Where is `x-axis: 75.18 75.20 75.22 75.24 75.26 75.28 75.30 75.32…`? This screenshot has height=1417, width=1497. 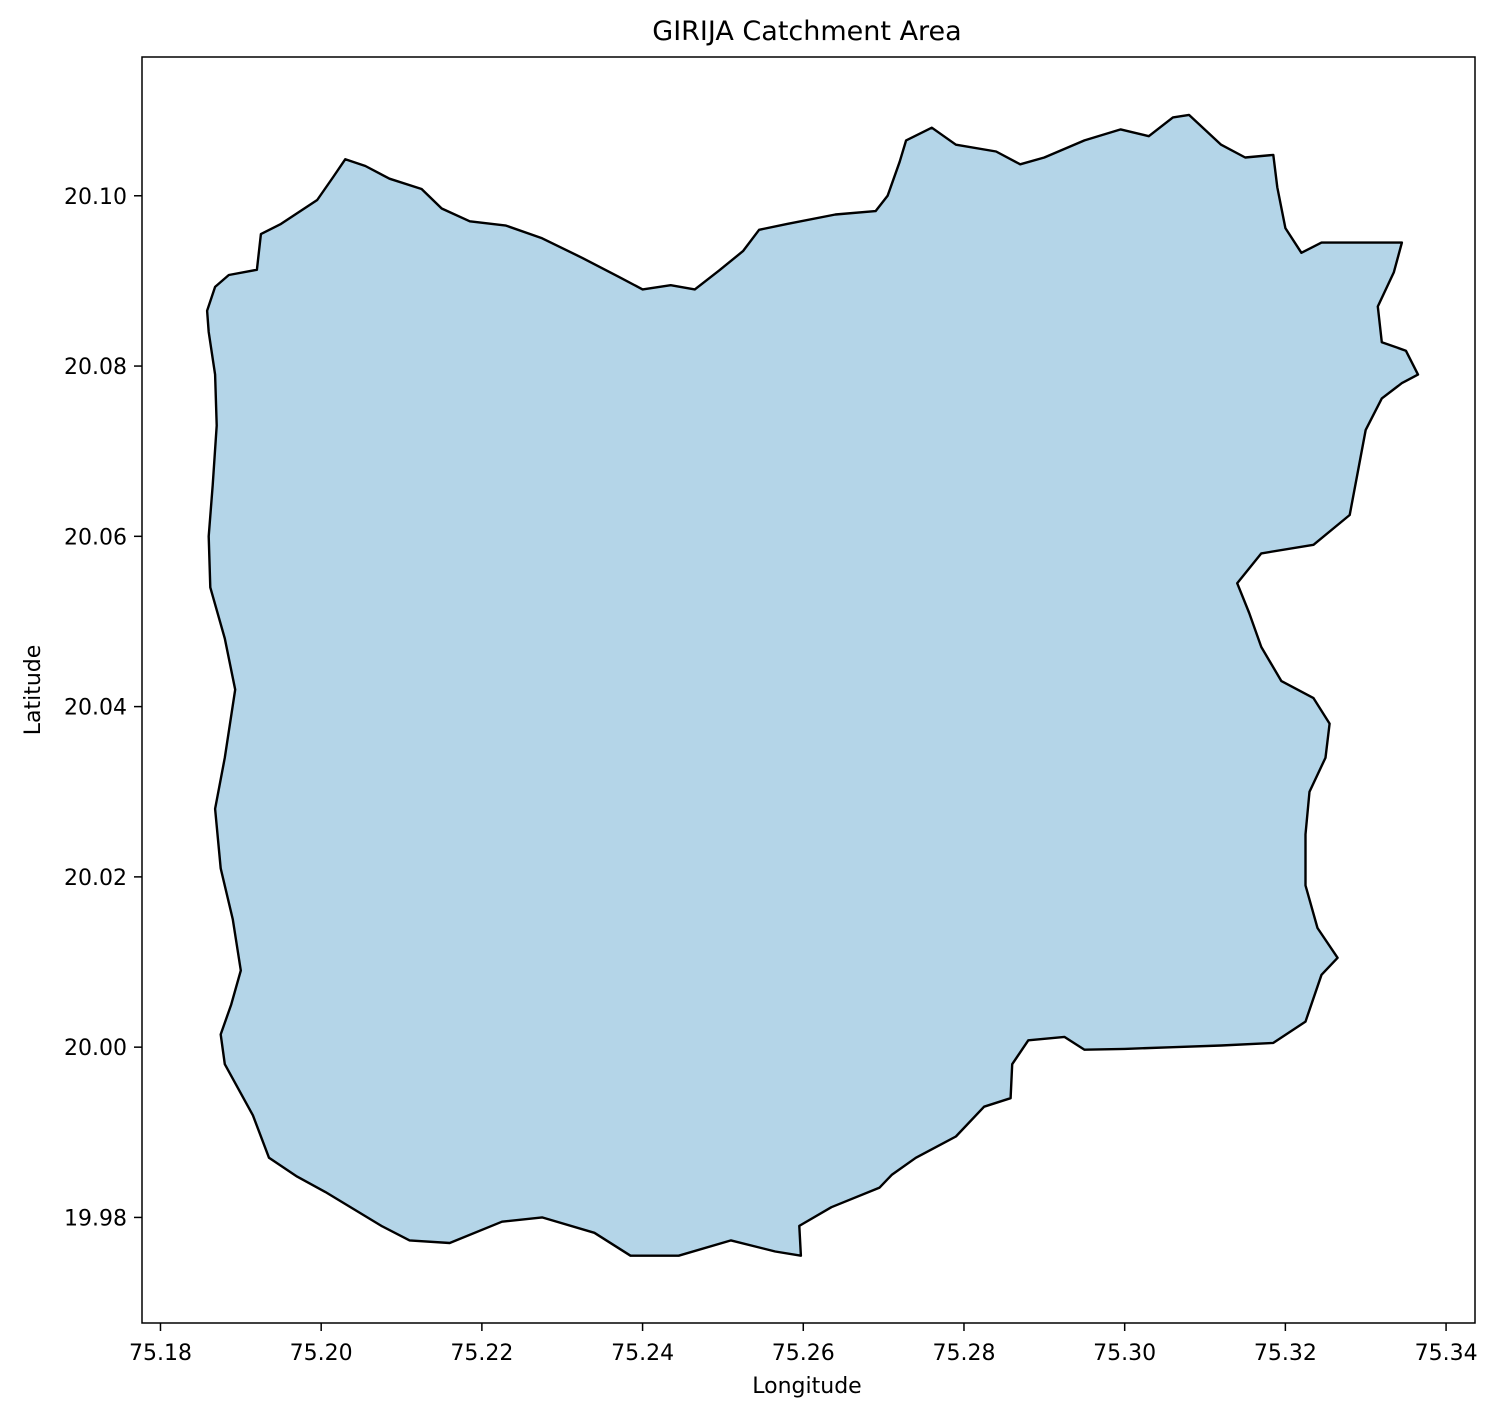 x-axis: 75.18 75.20 75.22 75.24 75.26 75.28 75.30 75.32… is located at coordinates (803, 1344).